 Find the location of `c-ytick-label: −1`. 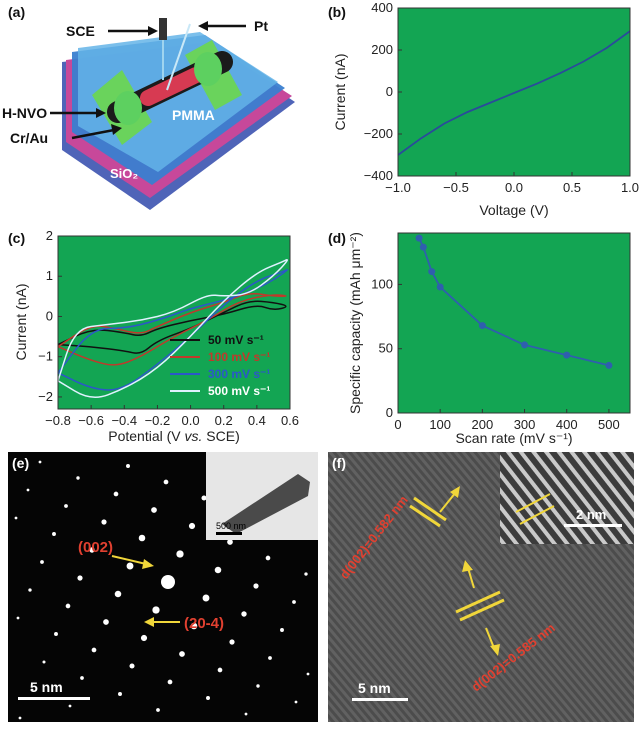

c-ytick-label: −1 is located at coordinates (45, 356).